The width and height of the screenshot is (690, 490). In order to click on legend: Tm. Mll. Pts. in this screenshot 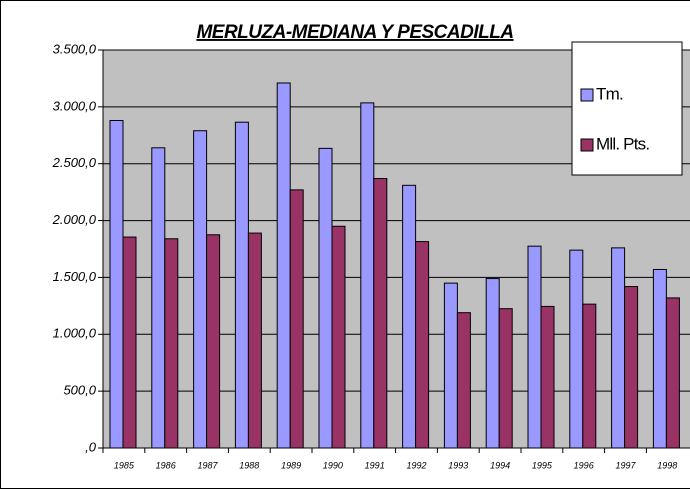, I will do `click(627, 108)`.